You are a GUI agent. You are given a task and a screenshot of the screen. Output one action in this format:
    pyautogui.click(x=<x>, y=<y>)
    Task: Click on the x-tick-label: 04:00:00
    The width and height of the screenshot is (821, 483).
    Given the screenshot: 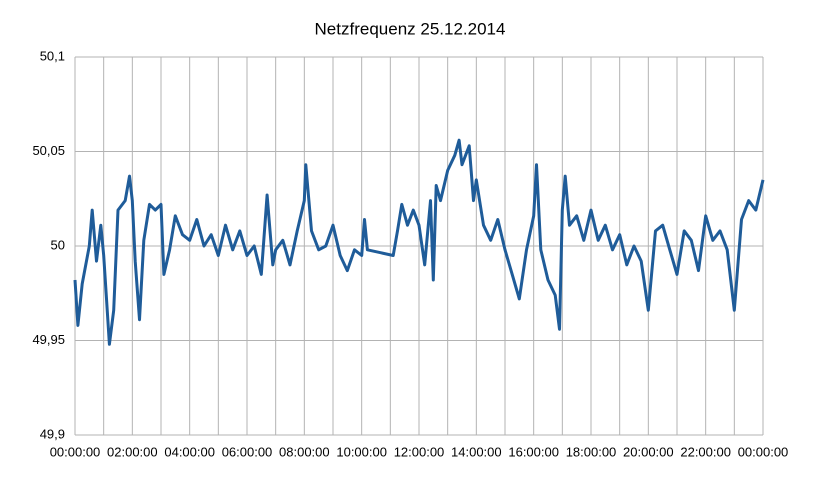 What is the action you would take?
    pyautogui.click(x=189, y=451)
    